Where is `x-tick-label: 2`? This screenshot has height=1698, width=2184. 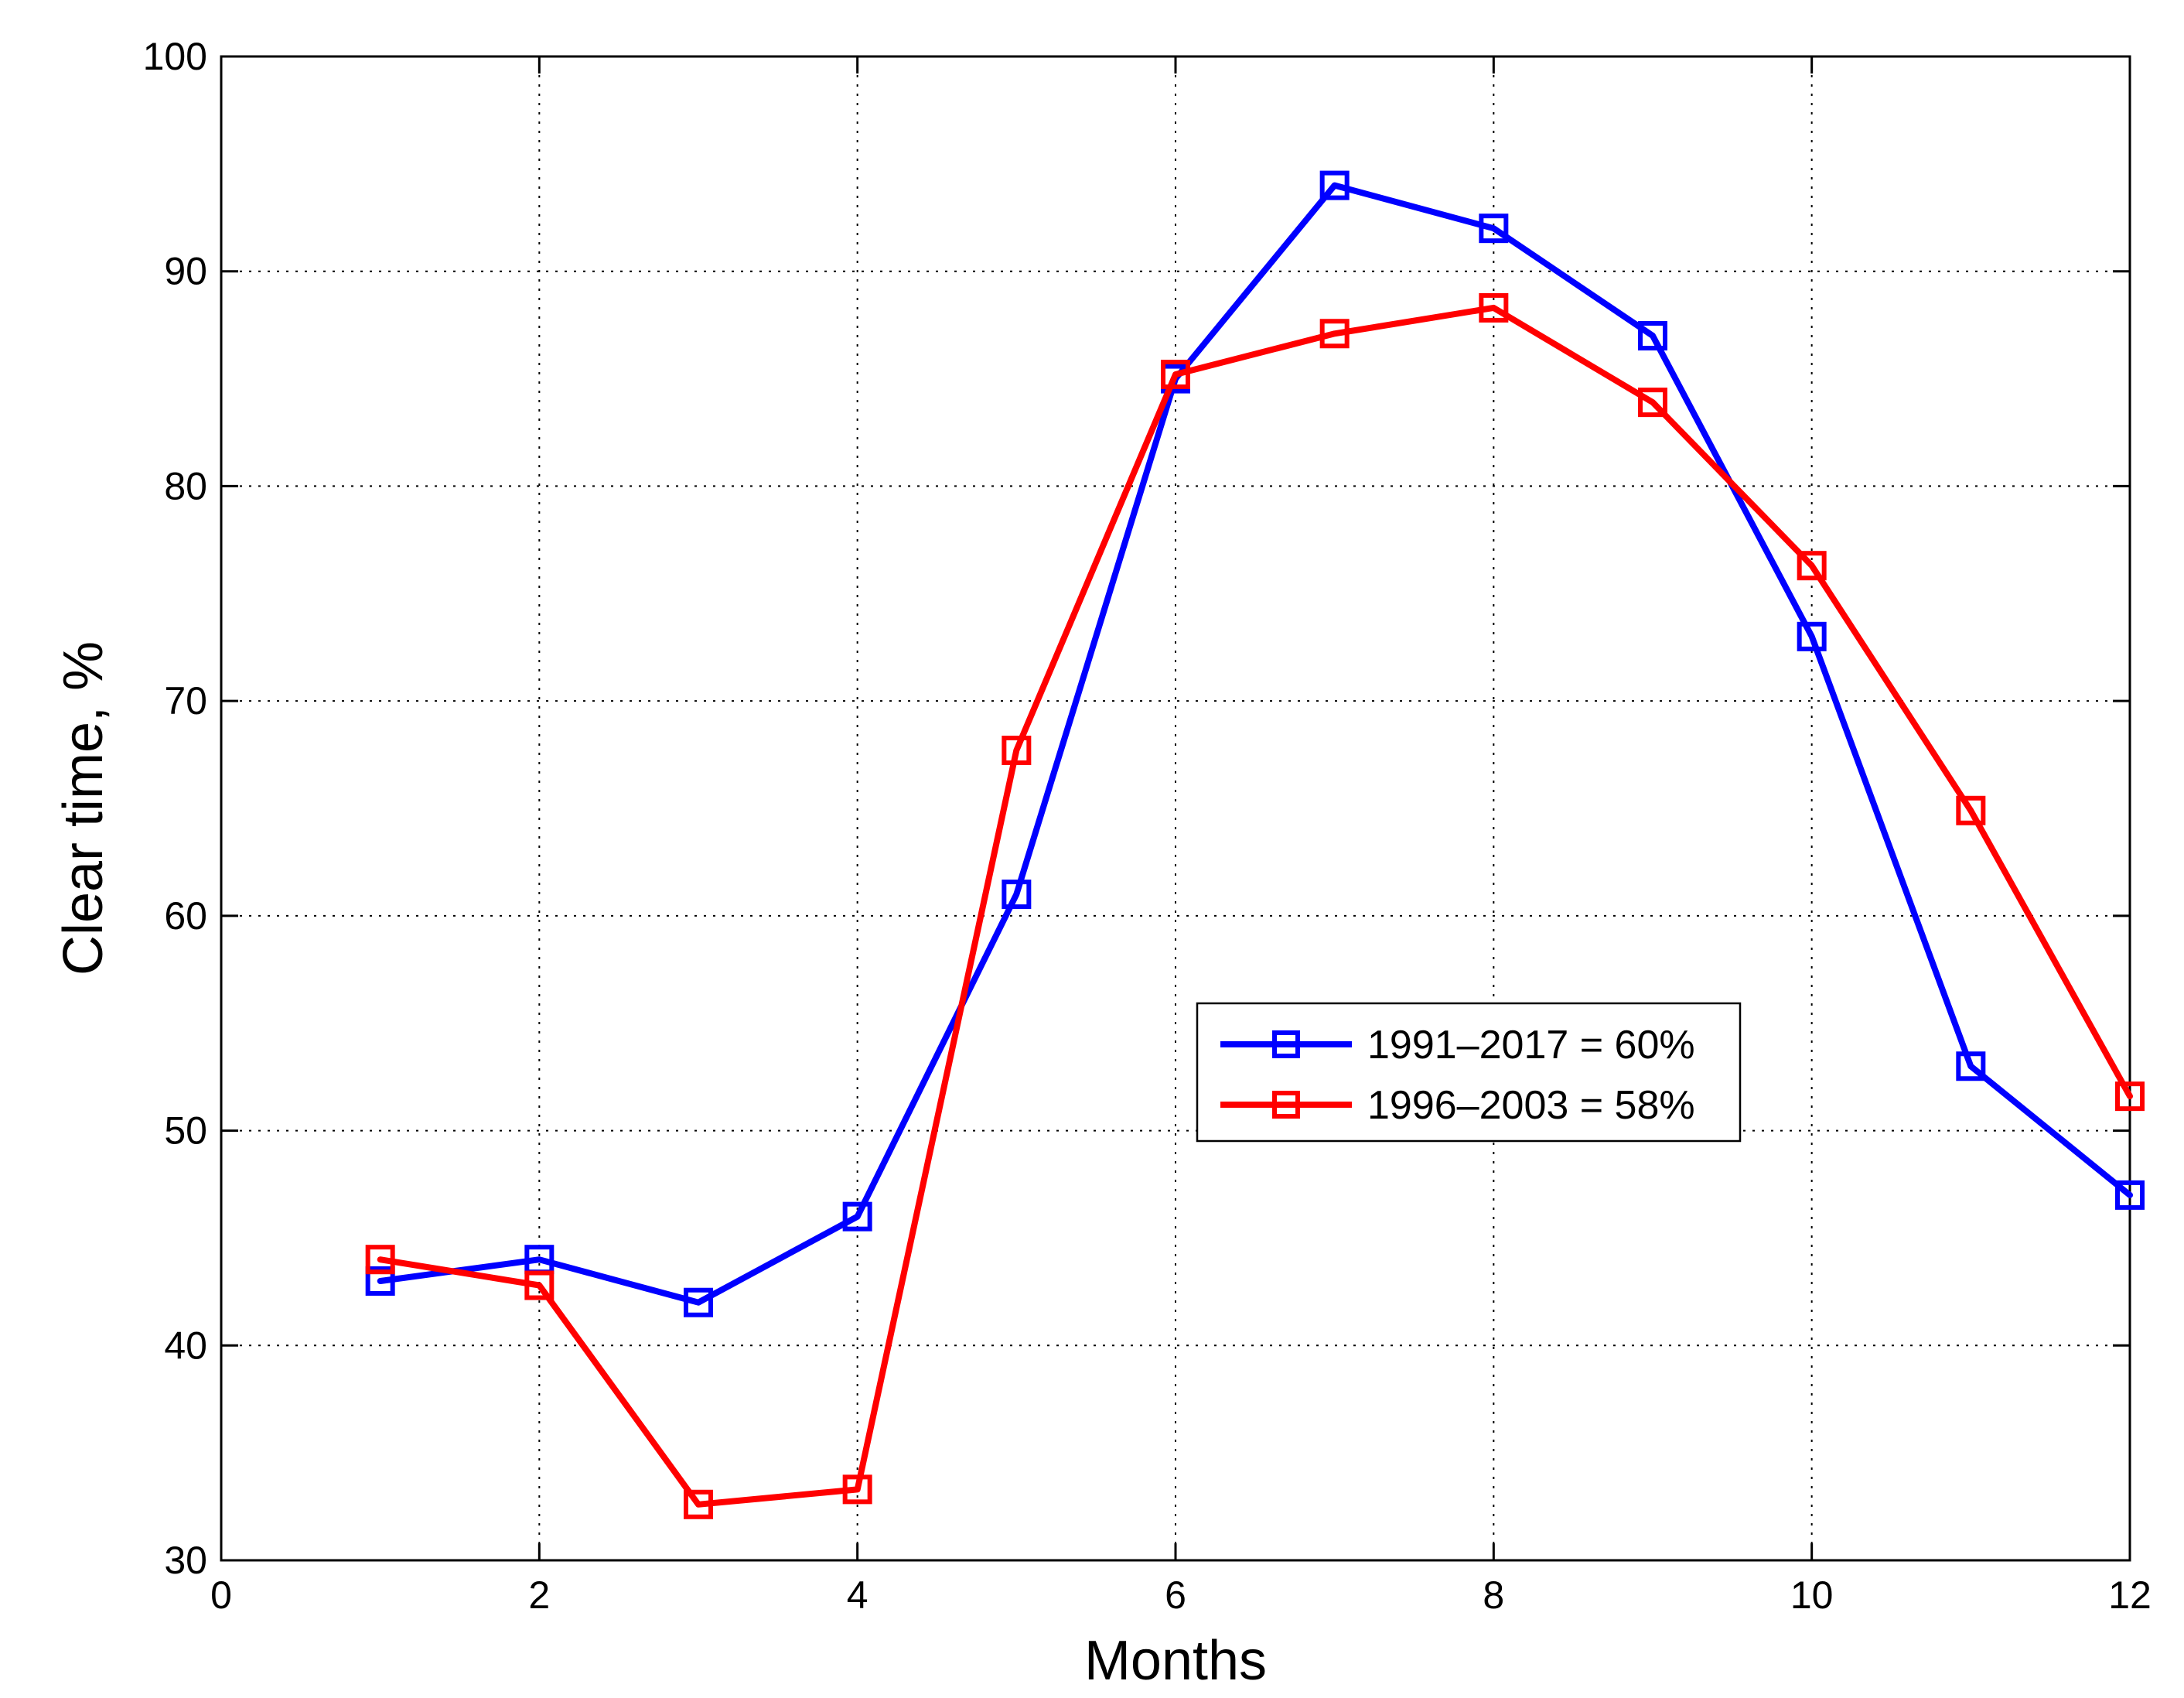
x-tick-label: 2 is located at coordinates (539, 1595).